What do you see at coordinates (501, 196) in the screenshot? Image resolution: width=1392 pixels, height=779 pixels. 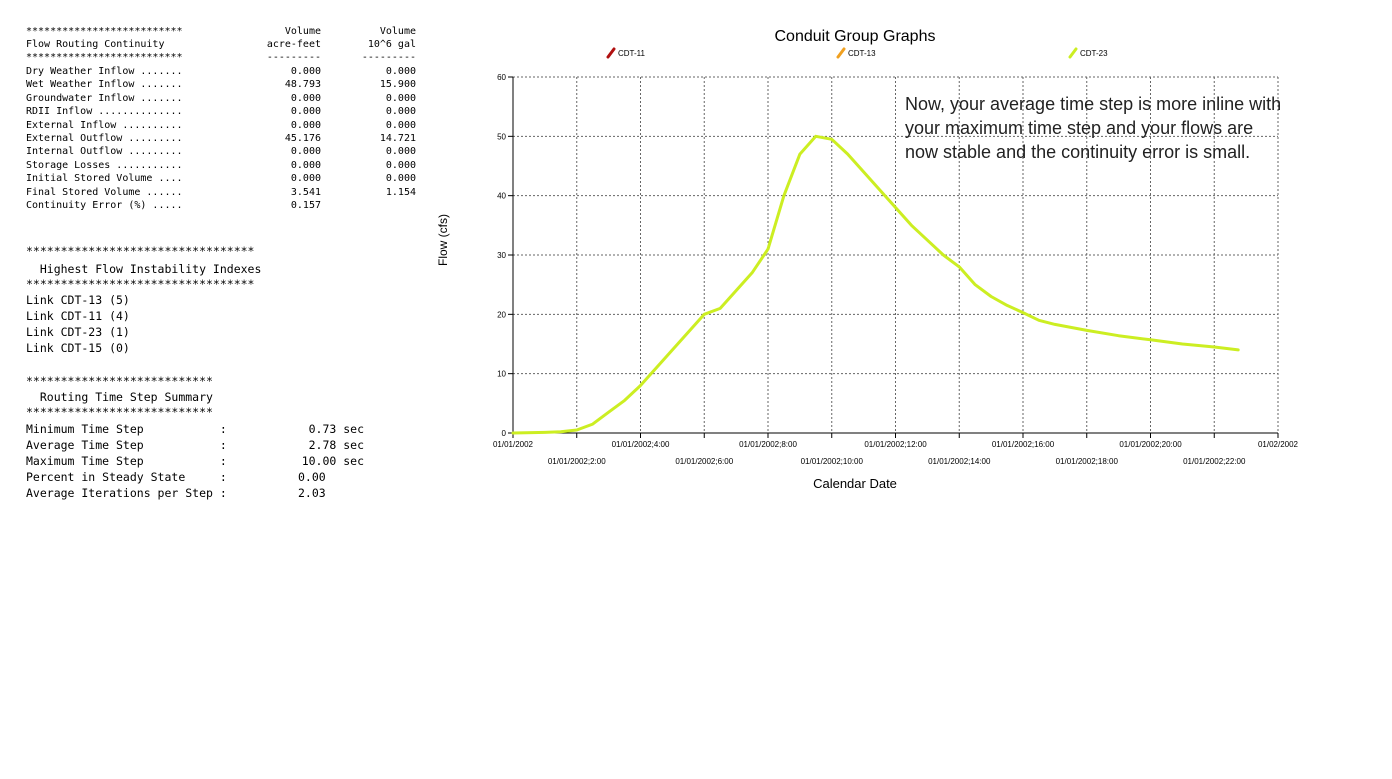 I see `y-tick-label: 40` at bounding box center [501, 196].